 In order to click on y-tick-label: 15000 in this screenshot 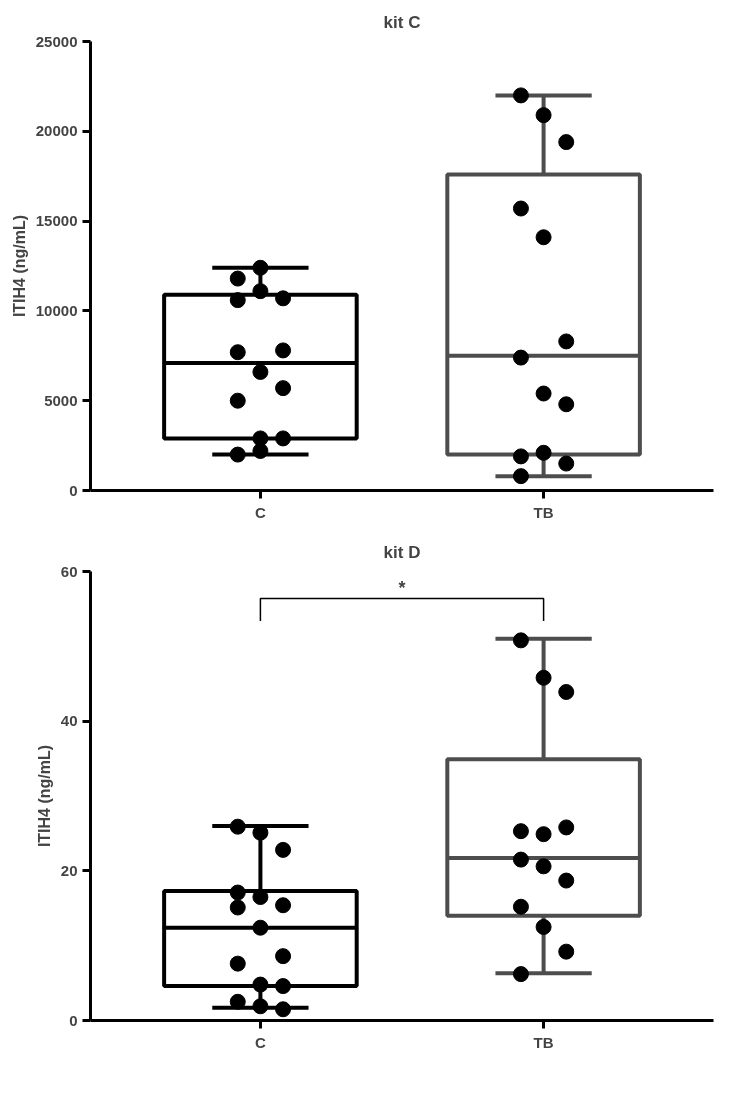, I will do `click(56, 221)`.